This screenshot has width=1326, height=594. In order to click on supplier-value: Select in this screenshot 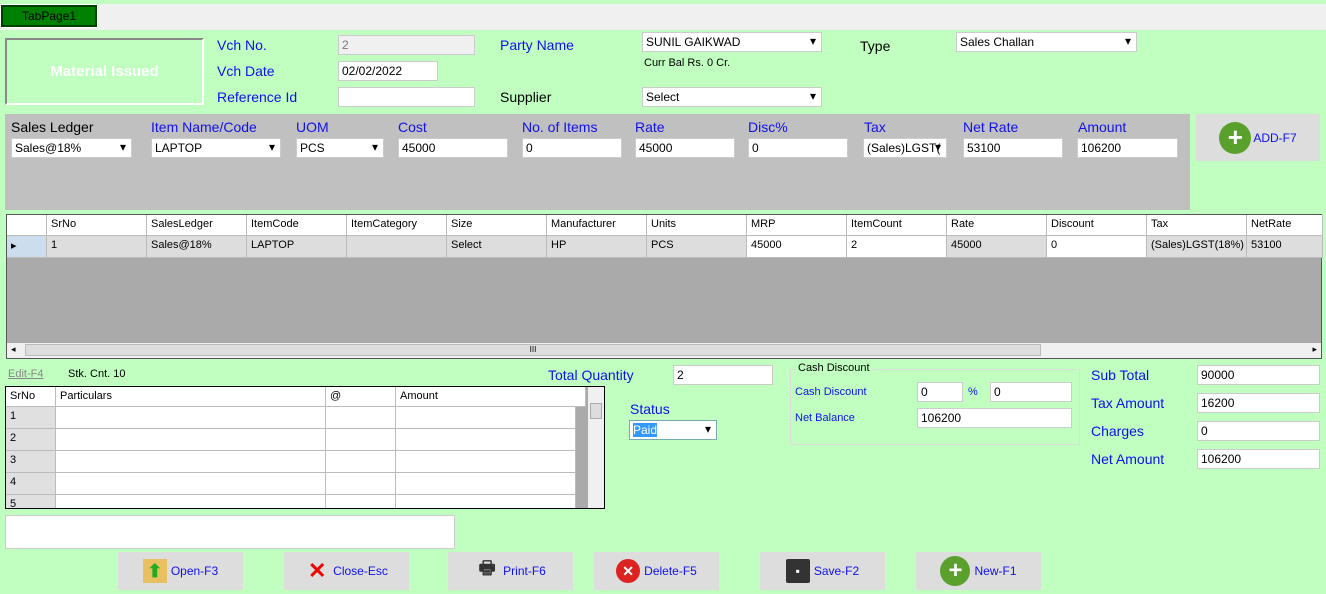, I will do `click(663, 97)`.